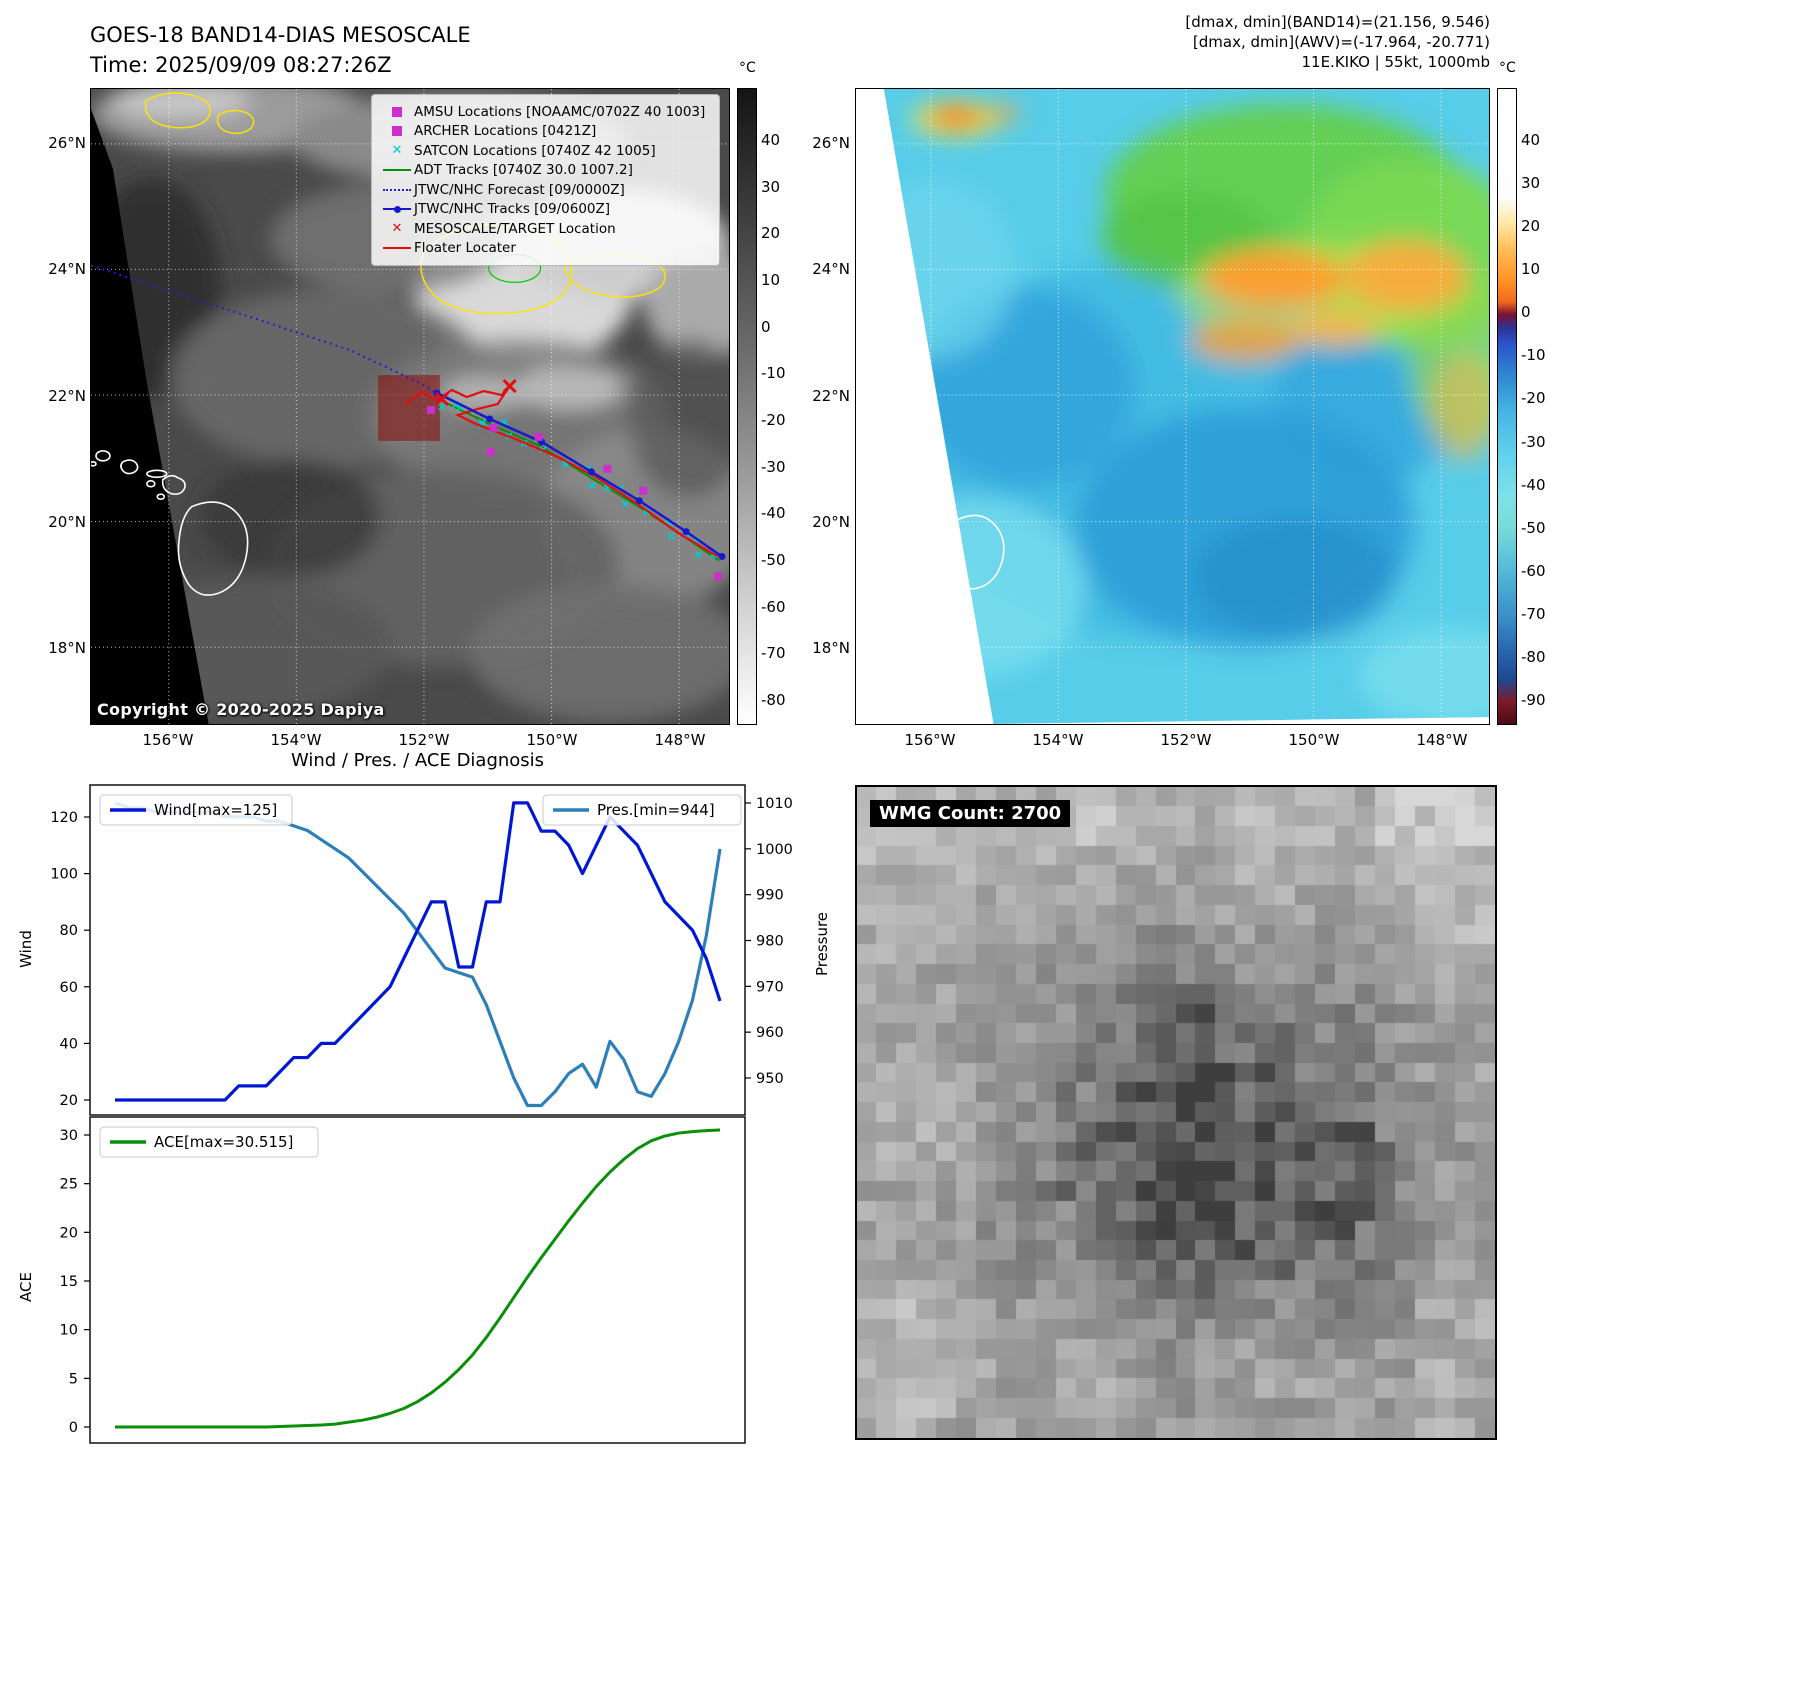 This screenshot has width=1797, height=1690. I want to click on dmax-dmin-band14-label: [dmax, dmin](BAND14)=(21.156, 9.546), so click(1337, 22).